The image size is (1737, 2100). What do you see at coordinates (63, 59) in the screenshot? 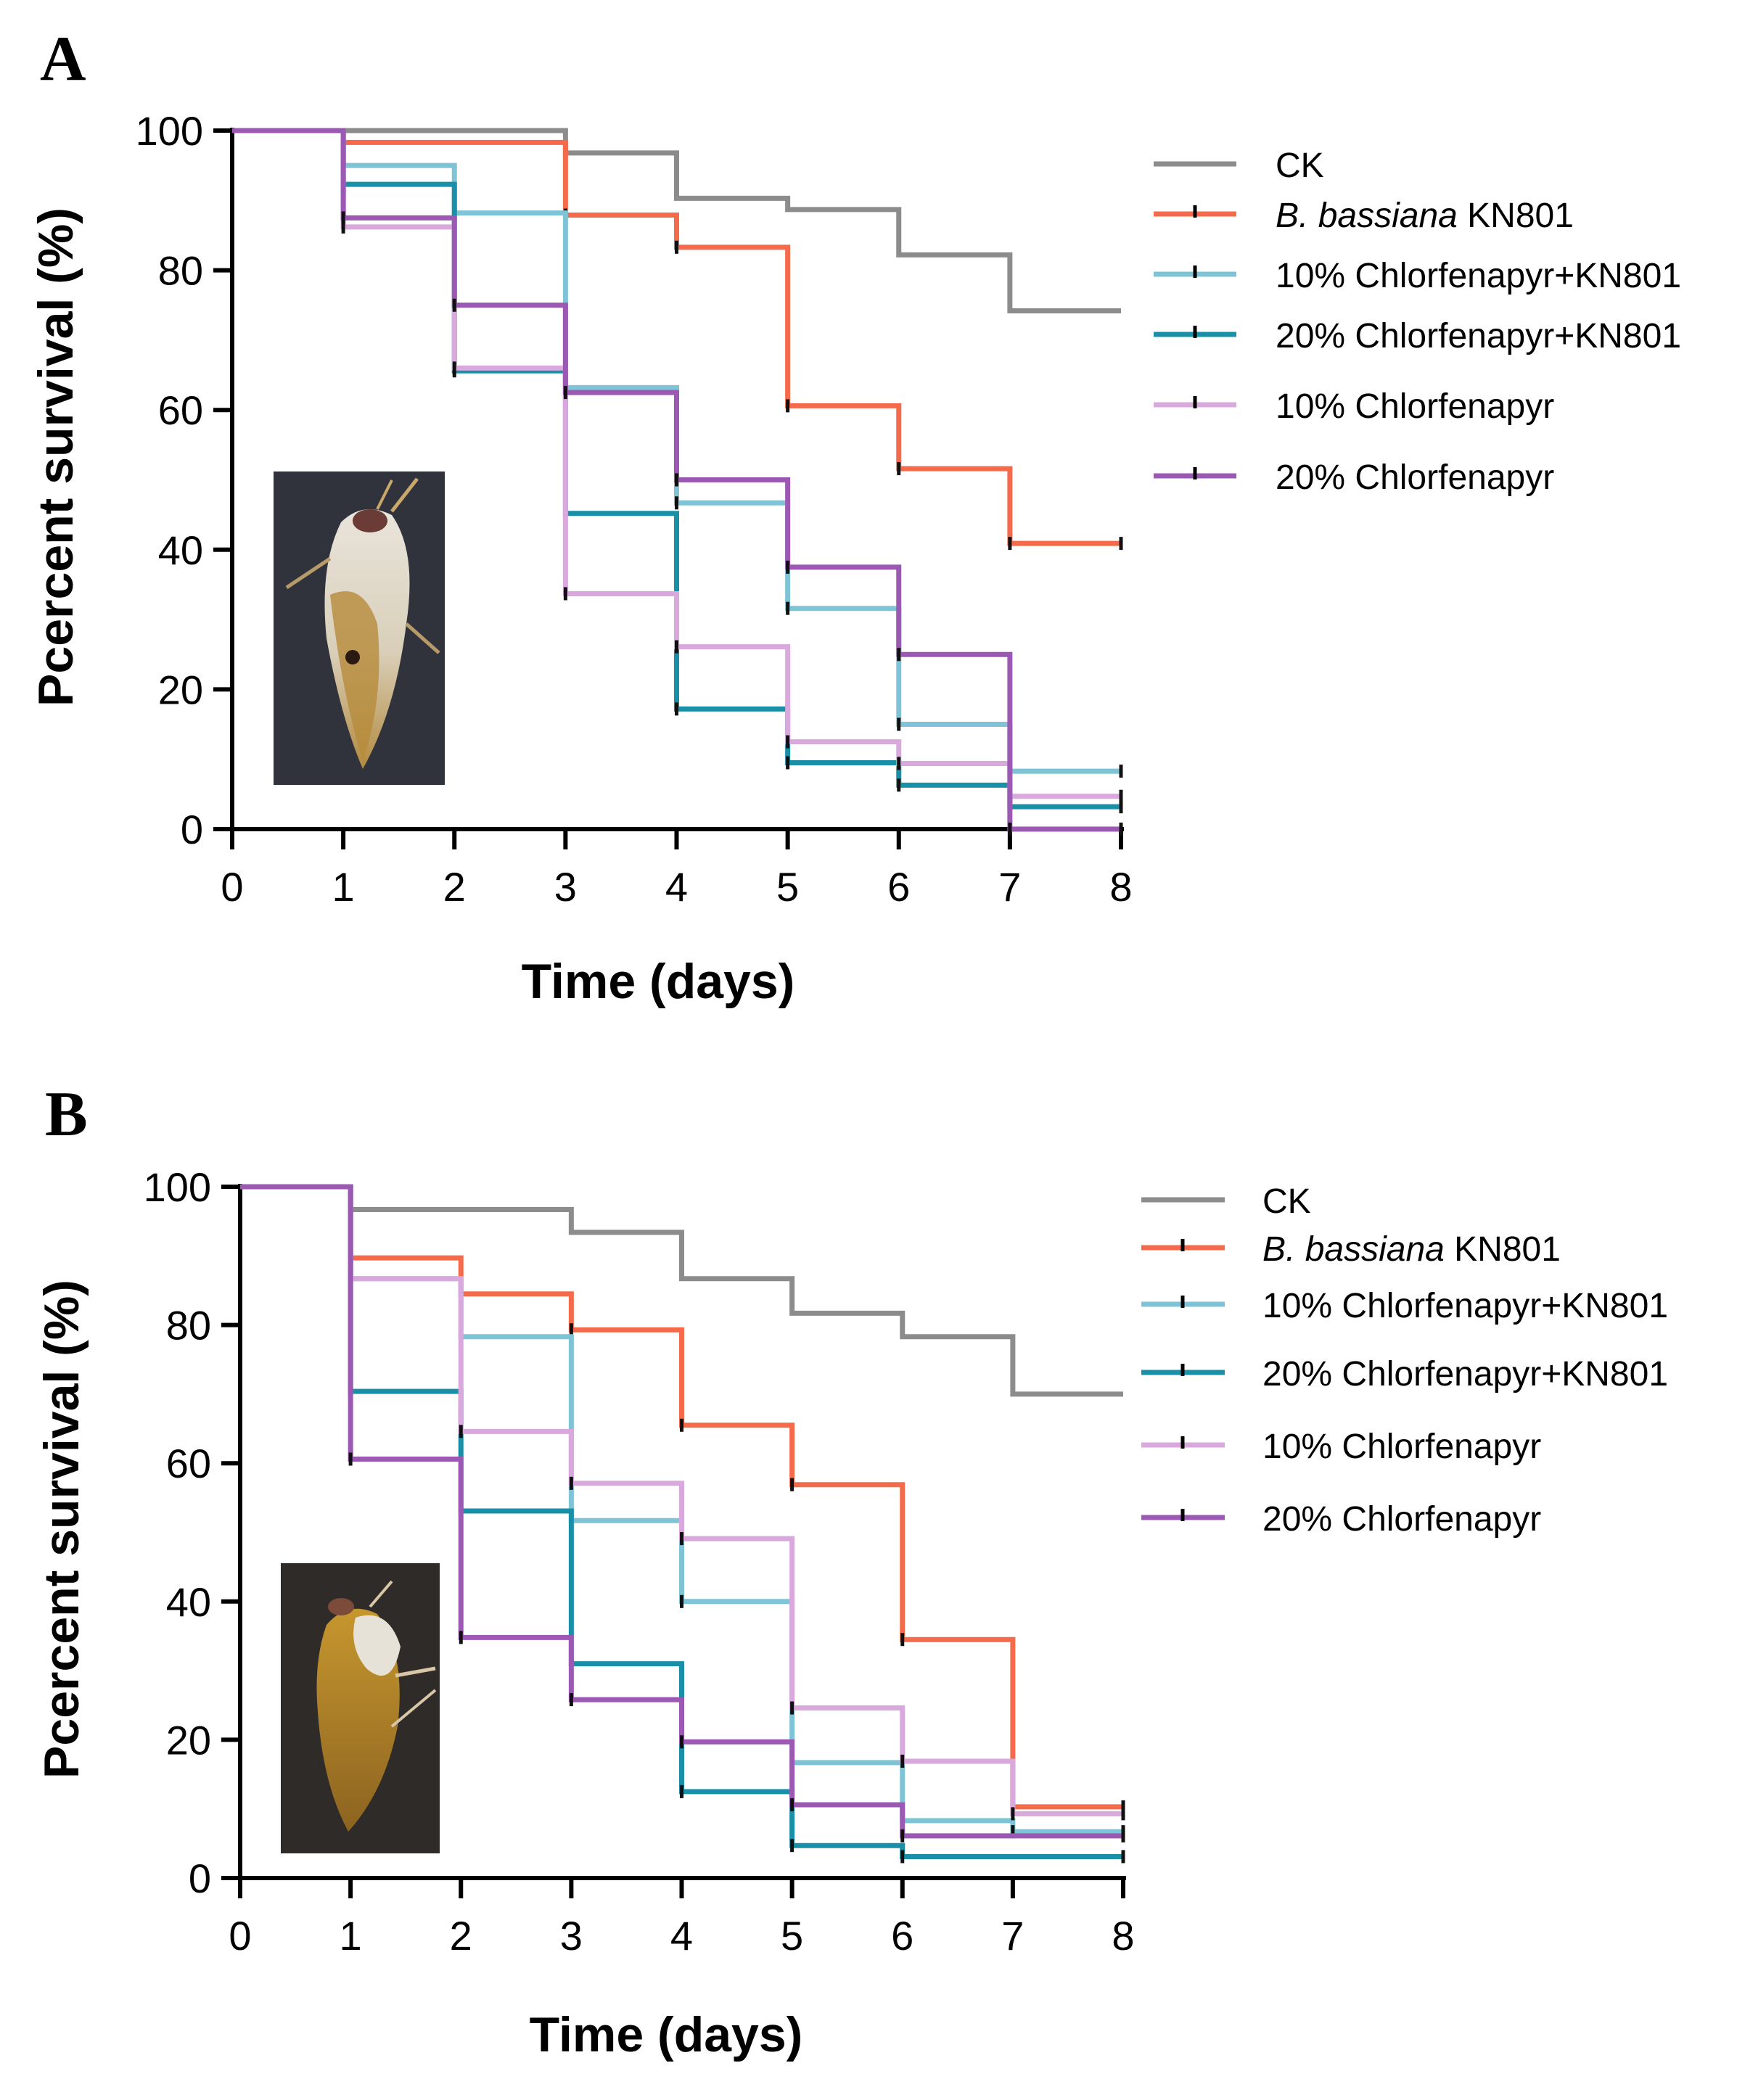
I see `panel-label-a: A` at bounding box center [63, 59].